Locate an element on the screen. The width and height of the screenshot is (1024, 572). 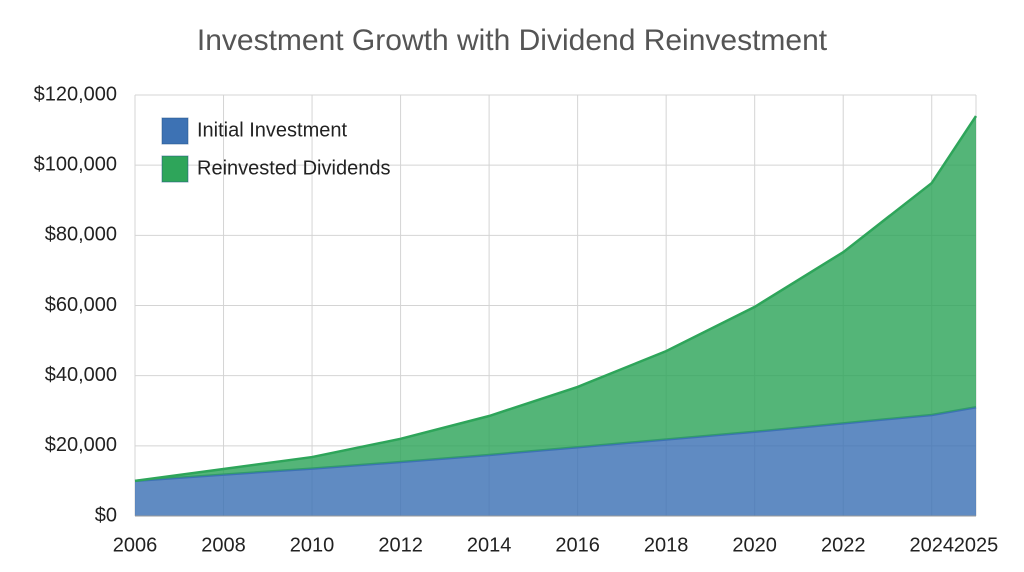
y-tick-label: $120,000 is located at coordinates (75, 94).